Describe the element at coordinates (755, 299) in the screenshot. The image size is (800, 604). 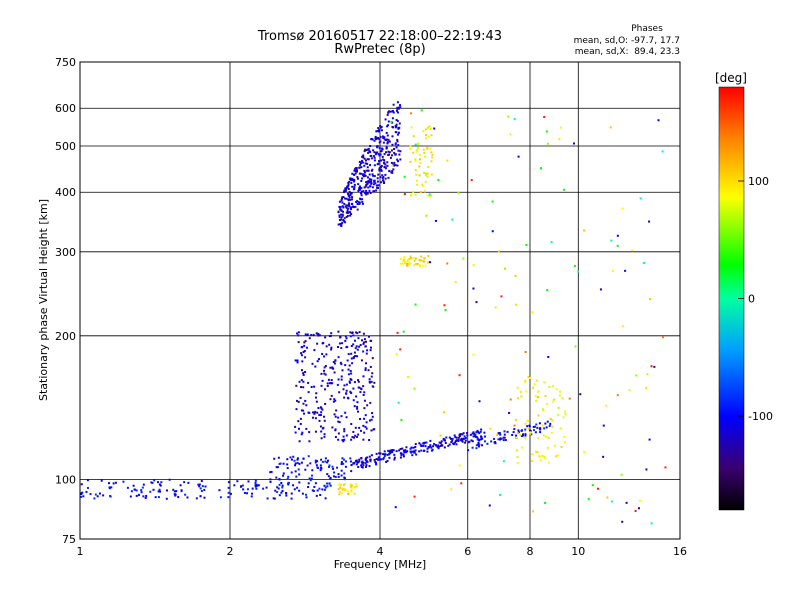
I see `colorbar-ticks: 100 0 -100` at that location.